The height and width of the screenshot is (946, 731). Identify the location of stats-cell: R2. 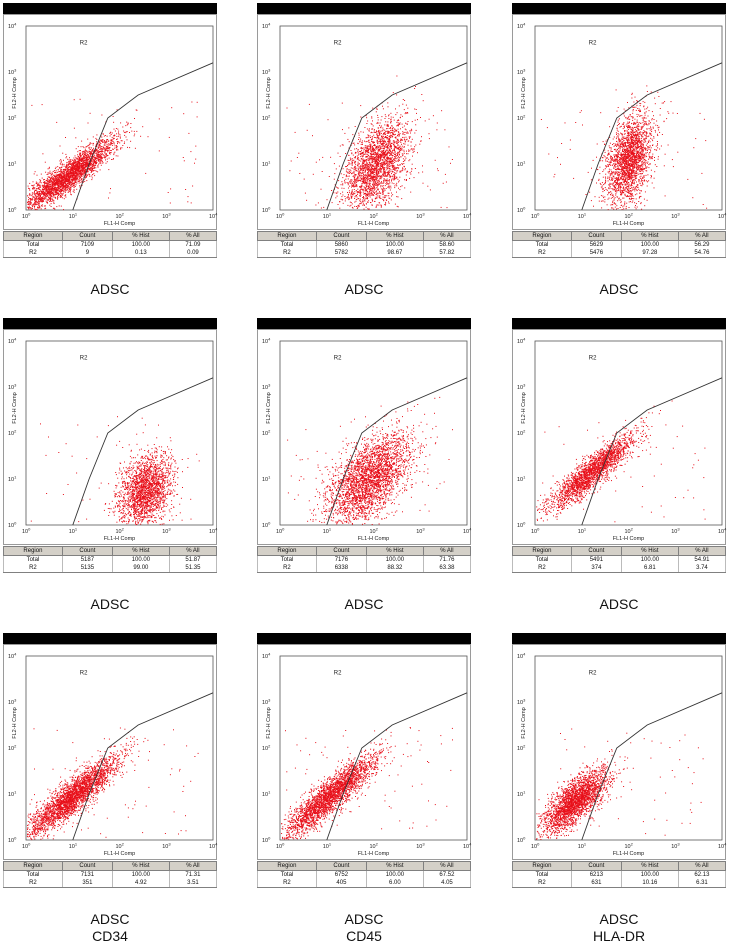
(33, 253).